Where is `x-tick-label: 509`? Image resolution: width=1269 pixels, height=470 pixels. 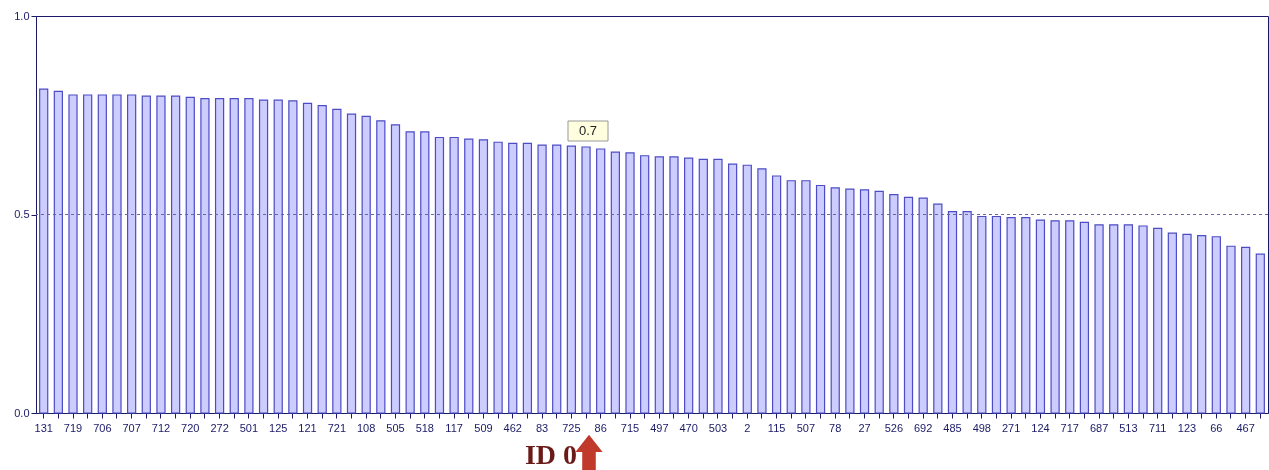
x-tick-label: 509 is located at coordinates (483, 427).